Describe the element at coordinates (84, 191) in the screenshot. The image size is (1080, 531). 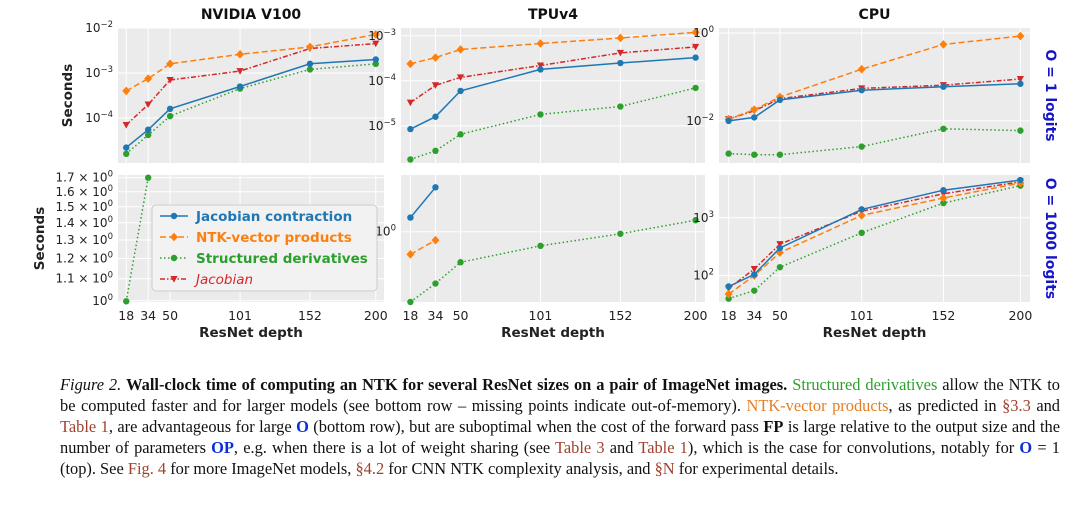
I see `y-tick-label: 1.6 × 100` at that location.